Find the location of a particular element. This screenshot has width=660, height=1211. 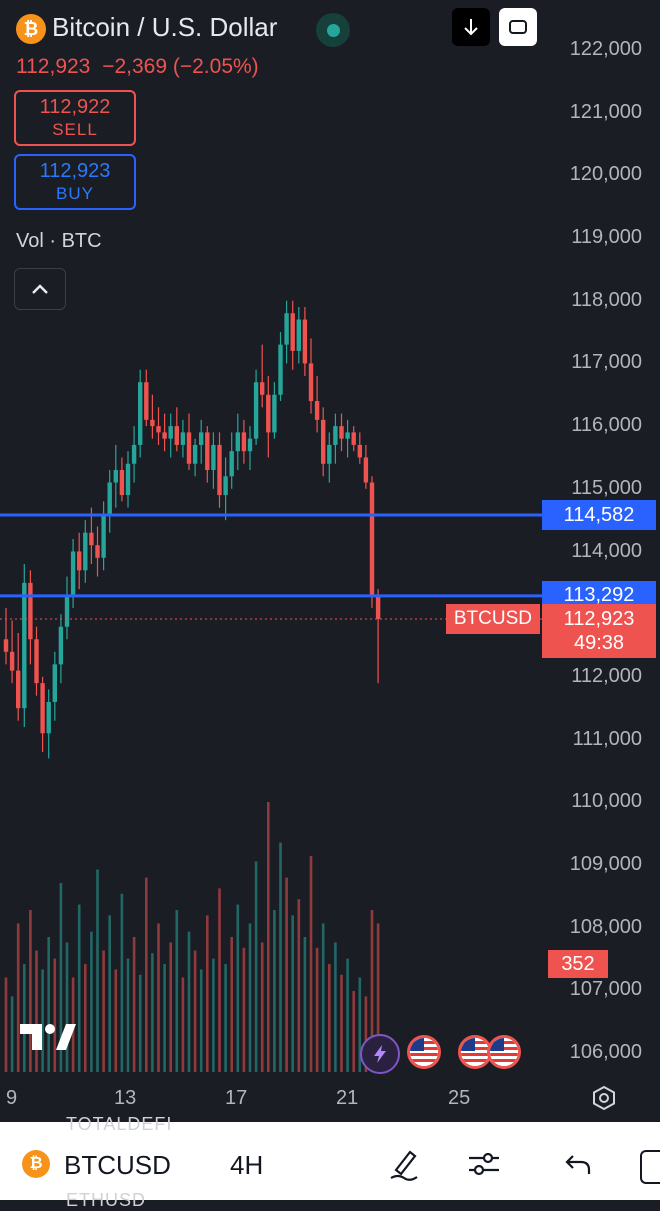

price-change-pct: (−2.05%) is located at coordinates (215, 66).